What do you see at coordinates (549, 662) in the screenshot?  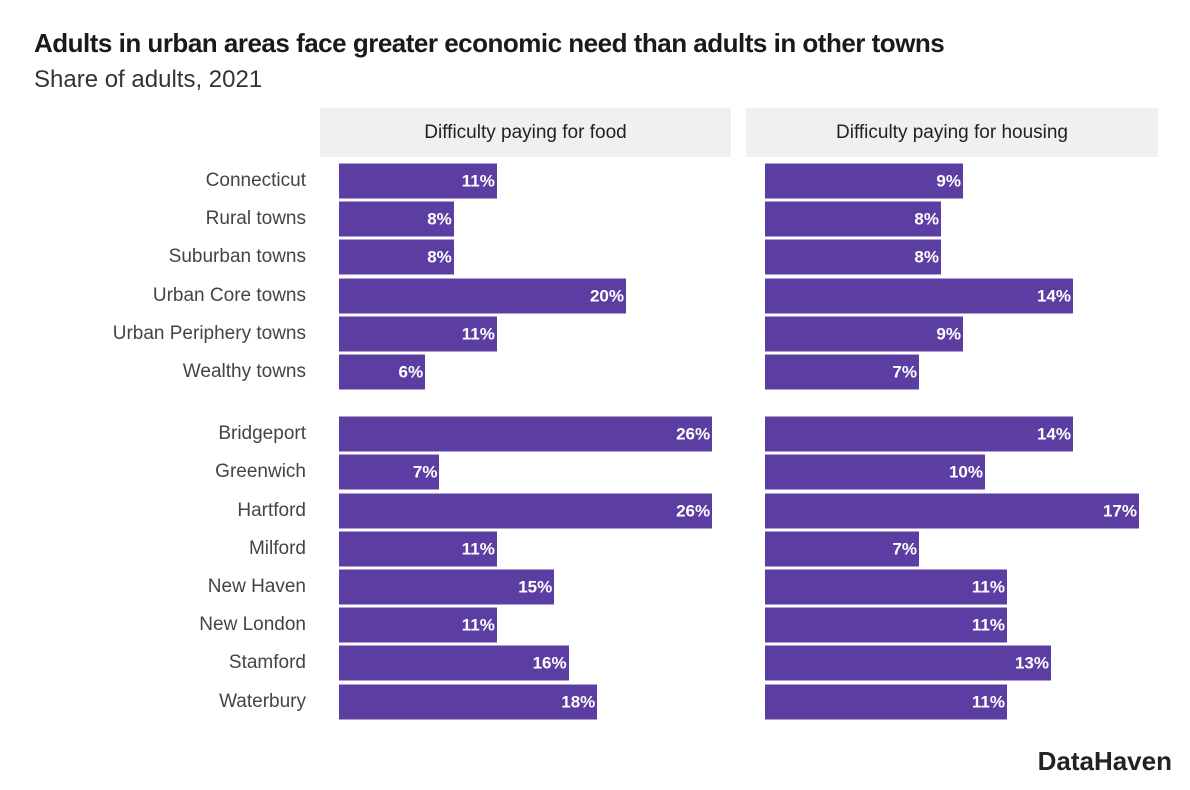 I see `data-label: 16%` at bounding box center [549, 662].